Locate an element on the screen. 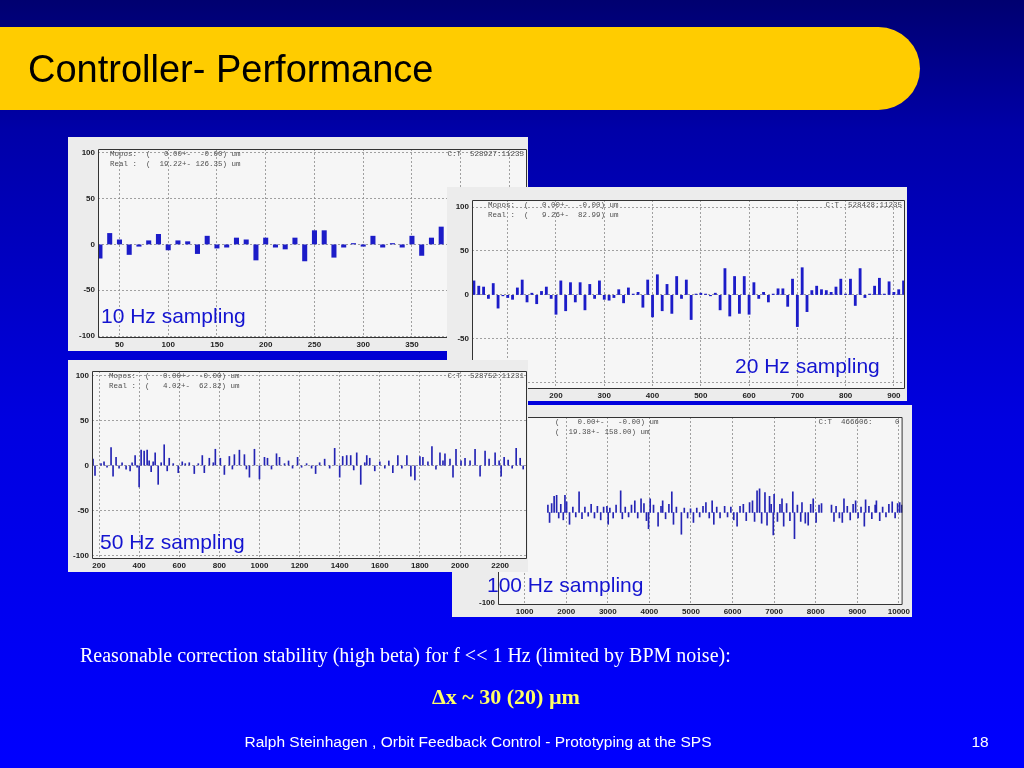 The width and height of the screenshot is (1024, 768). text: 18 is located at coordinates (980, 742).